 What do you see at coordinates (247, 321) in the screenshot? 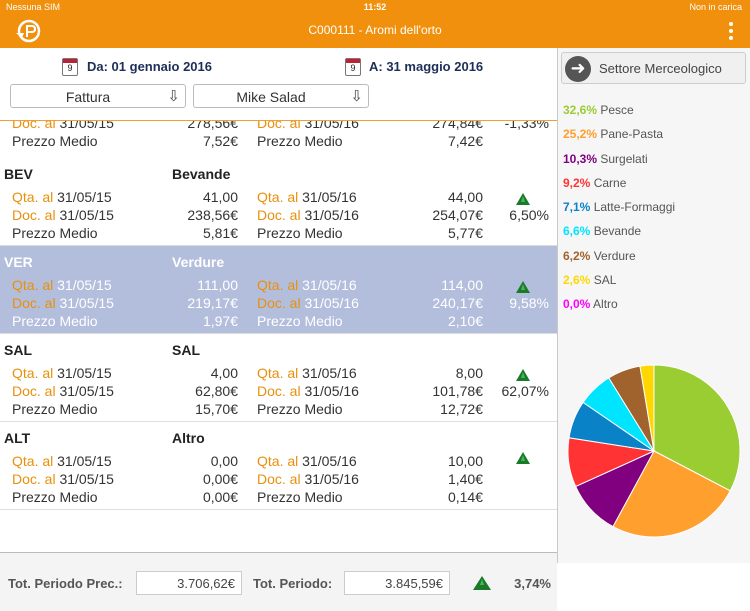
I see `price-row: Prezzo Medio 1,97€ Prezzo Medio 2,10€` at bounding box center [247, 321].